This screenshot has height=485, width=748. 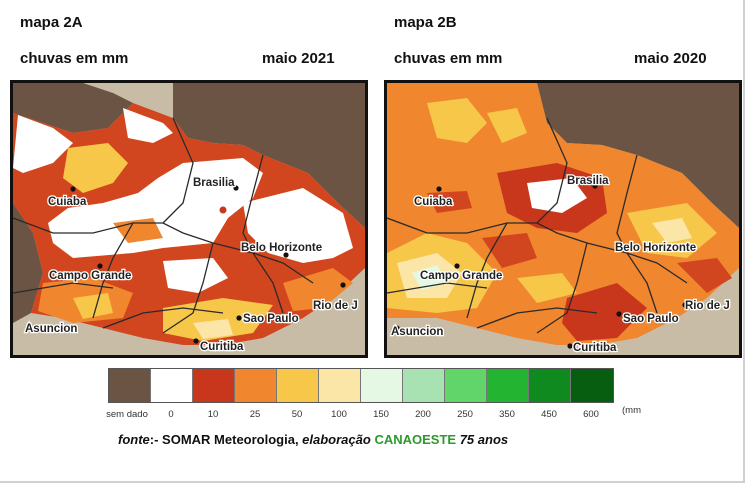 What do you see at coordinates (549, 414) in the screenshot?
I see `legend-label-10: 450` at bounding box center [549, 414].